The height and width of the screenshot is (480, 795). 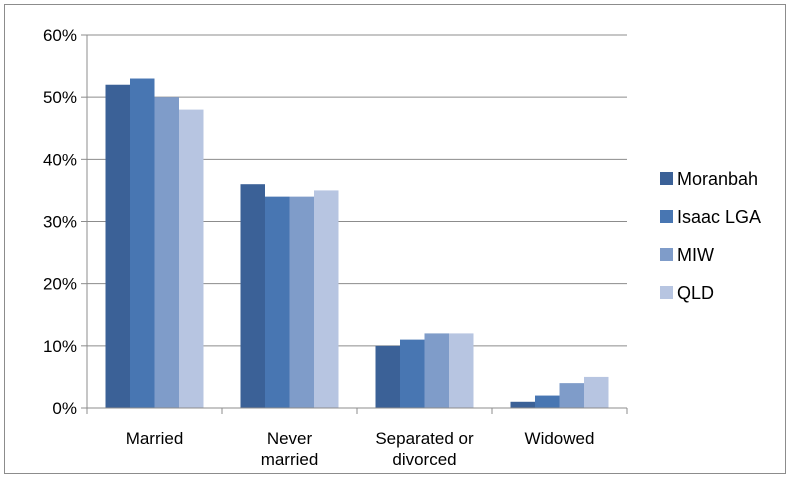 What do you see at coordinates (60, 35) in the screenshot?
I see `y-axis-tick-label: 60%` at bounding box center [60, 35].